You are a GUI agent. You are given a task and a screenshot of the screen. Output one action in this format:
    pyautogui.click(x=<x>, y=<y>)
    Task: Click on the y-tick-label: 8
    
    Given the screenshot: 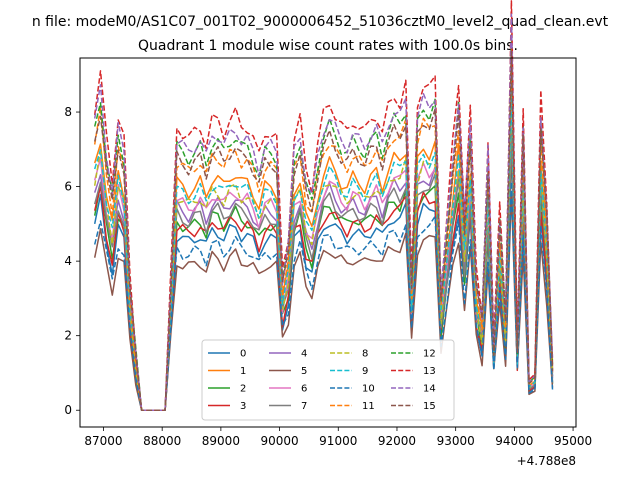 What is the action you would take?
    pyautogui.click(x=68, y=112)
    